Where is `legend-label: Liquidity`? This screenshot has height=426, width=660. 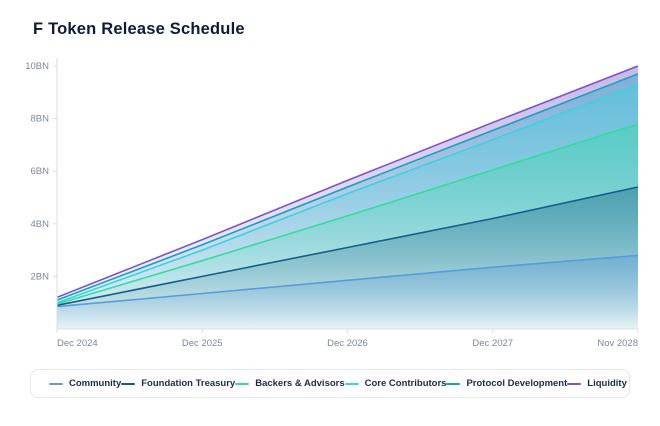
legend-label: Liquidity is located at coordinates (607, 383).